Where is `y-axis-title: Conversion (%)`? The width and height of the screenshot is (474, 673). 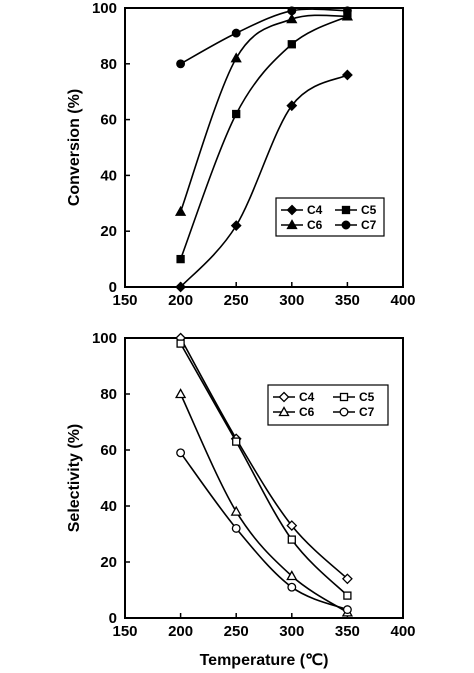 y-axis-title: Conversion (%) is located at coordinates (74, 147).